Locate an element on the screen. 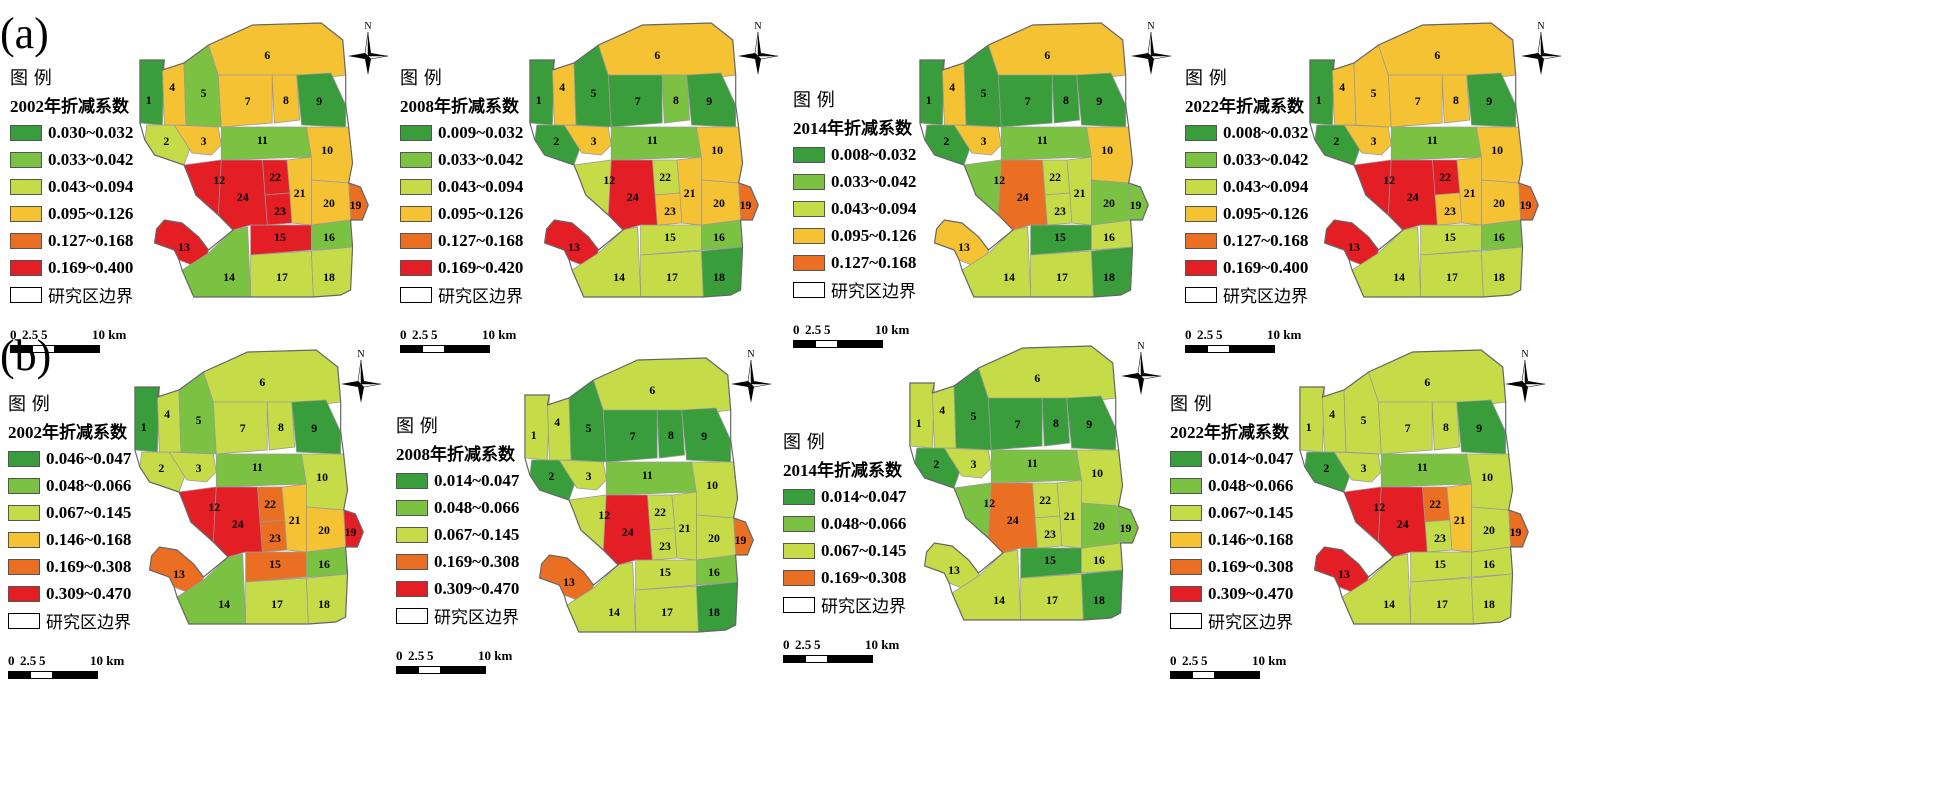  legend-item: 0.043~0.094 is located at coordinates (461, 186).